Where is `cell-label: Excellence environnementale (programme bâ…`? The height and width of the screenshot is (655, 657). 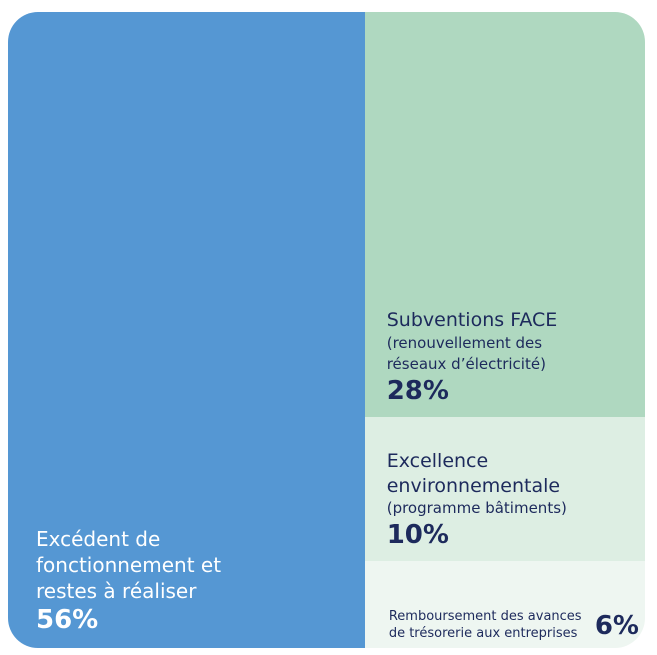 cell-label: Excellence environnementale (programme bâ… is located at coordinates (476, 484).